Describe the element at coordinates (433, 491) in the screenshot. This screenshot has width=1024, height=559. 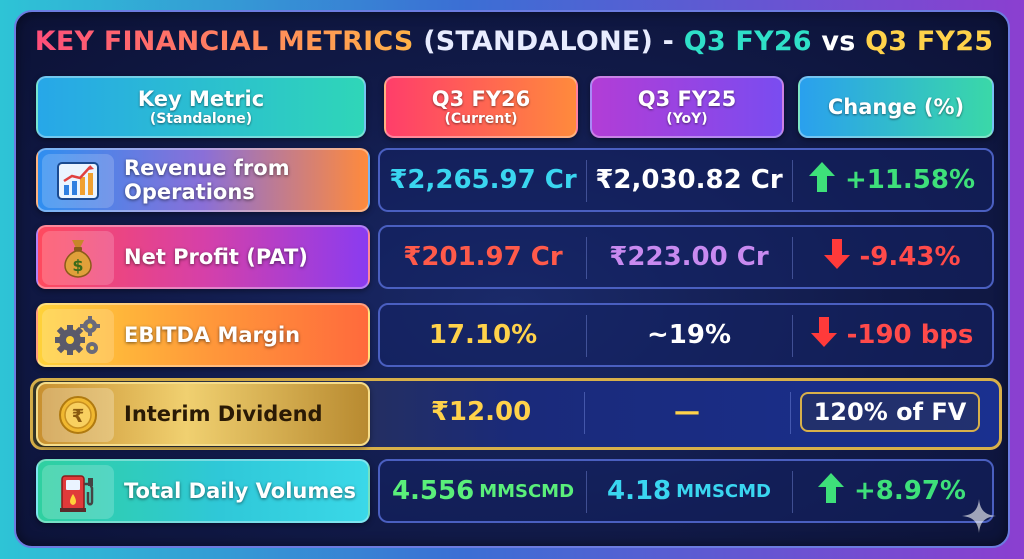
I see `current-number: 4.556` at that location.